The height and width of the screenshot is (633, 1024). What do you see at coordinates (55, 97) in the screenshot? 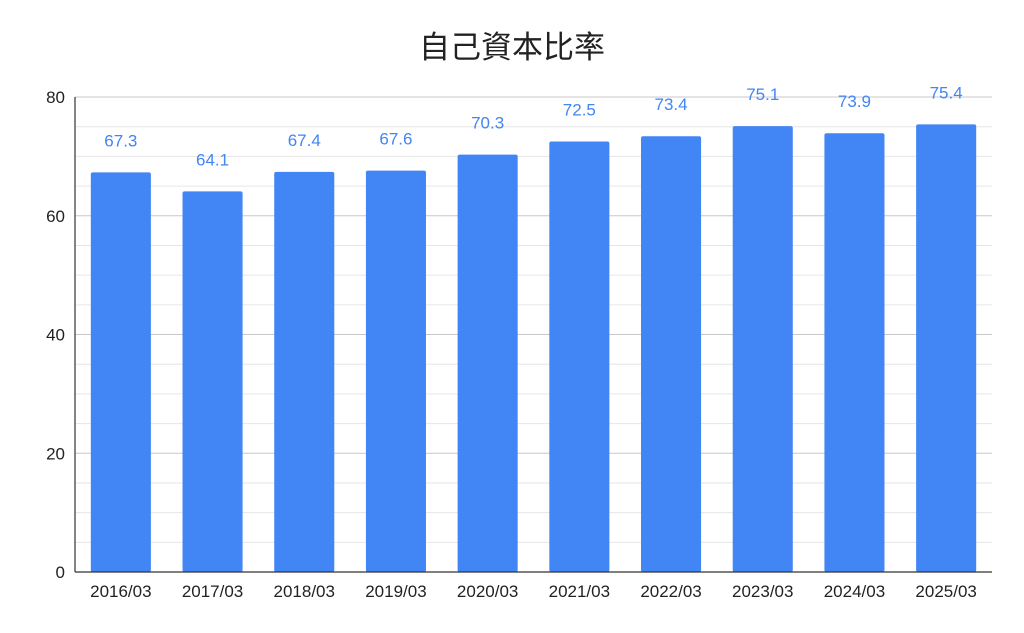
I see `y-tick-label: 80` at bounding box center [55, 97].